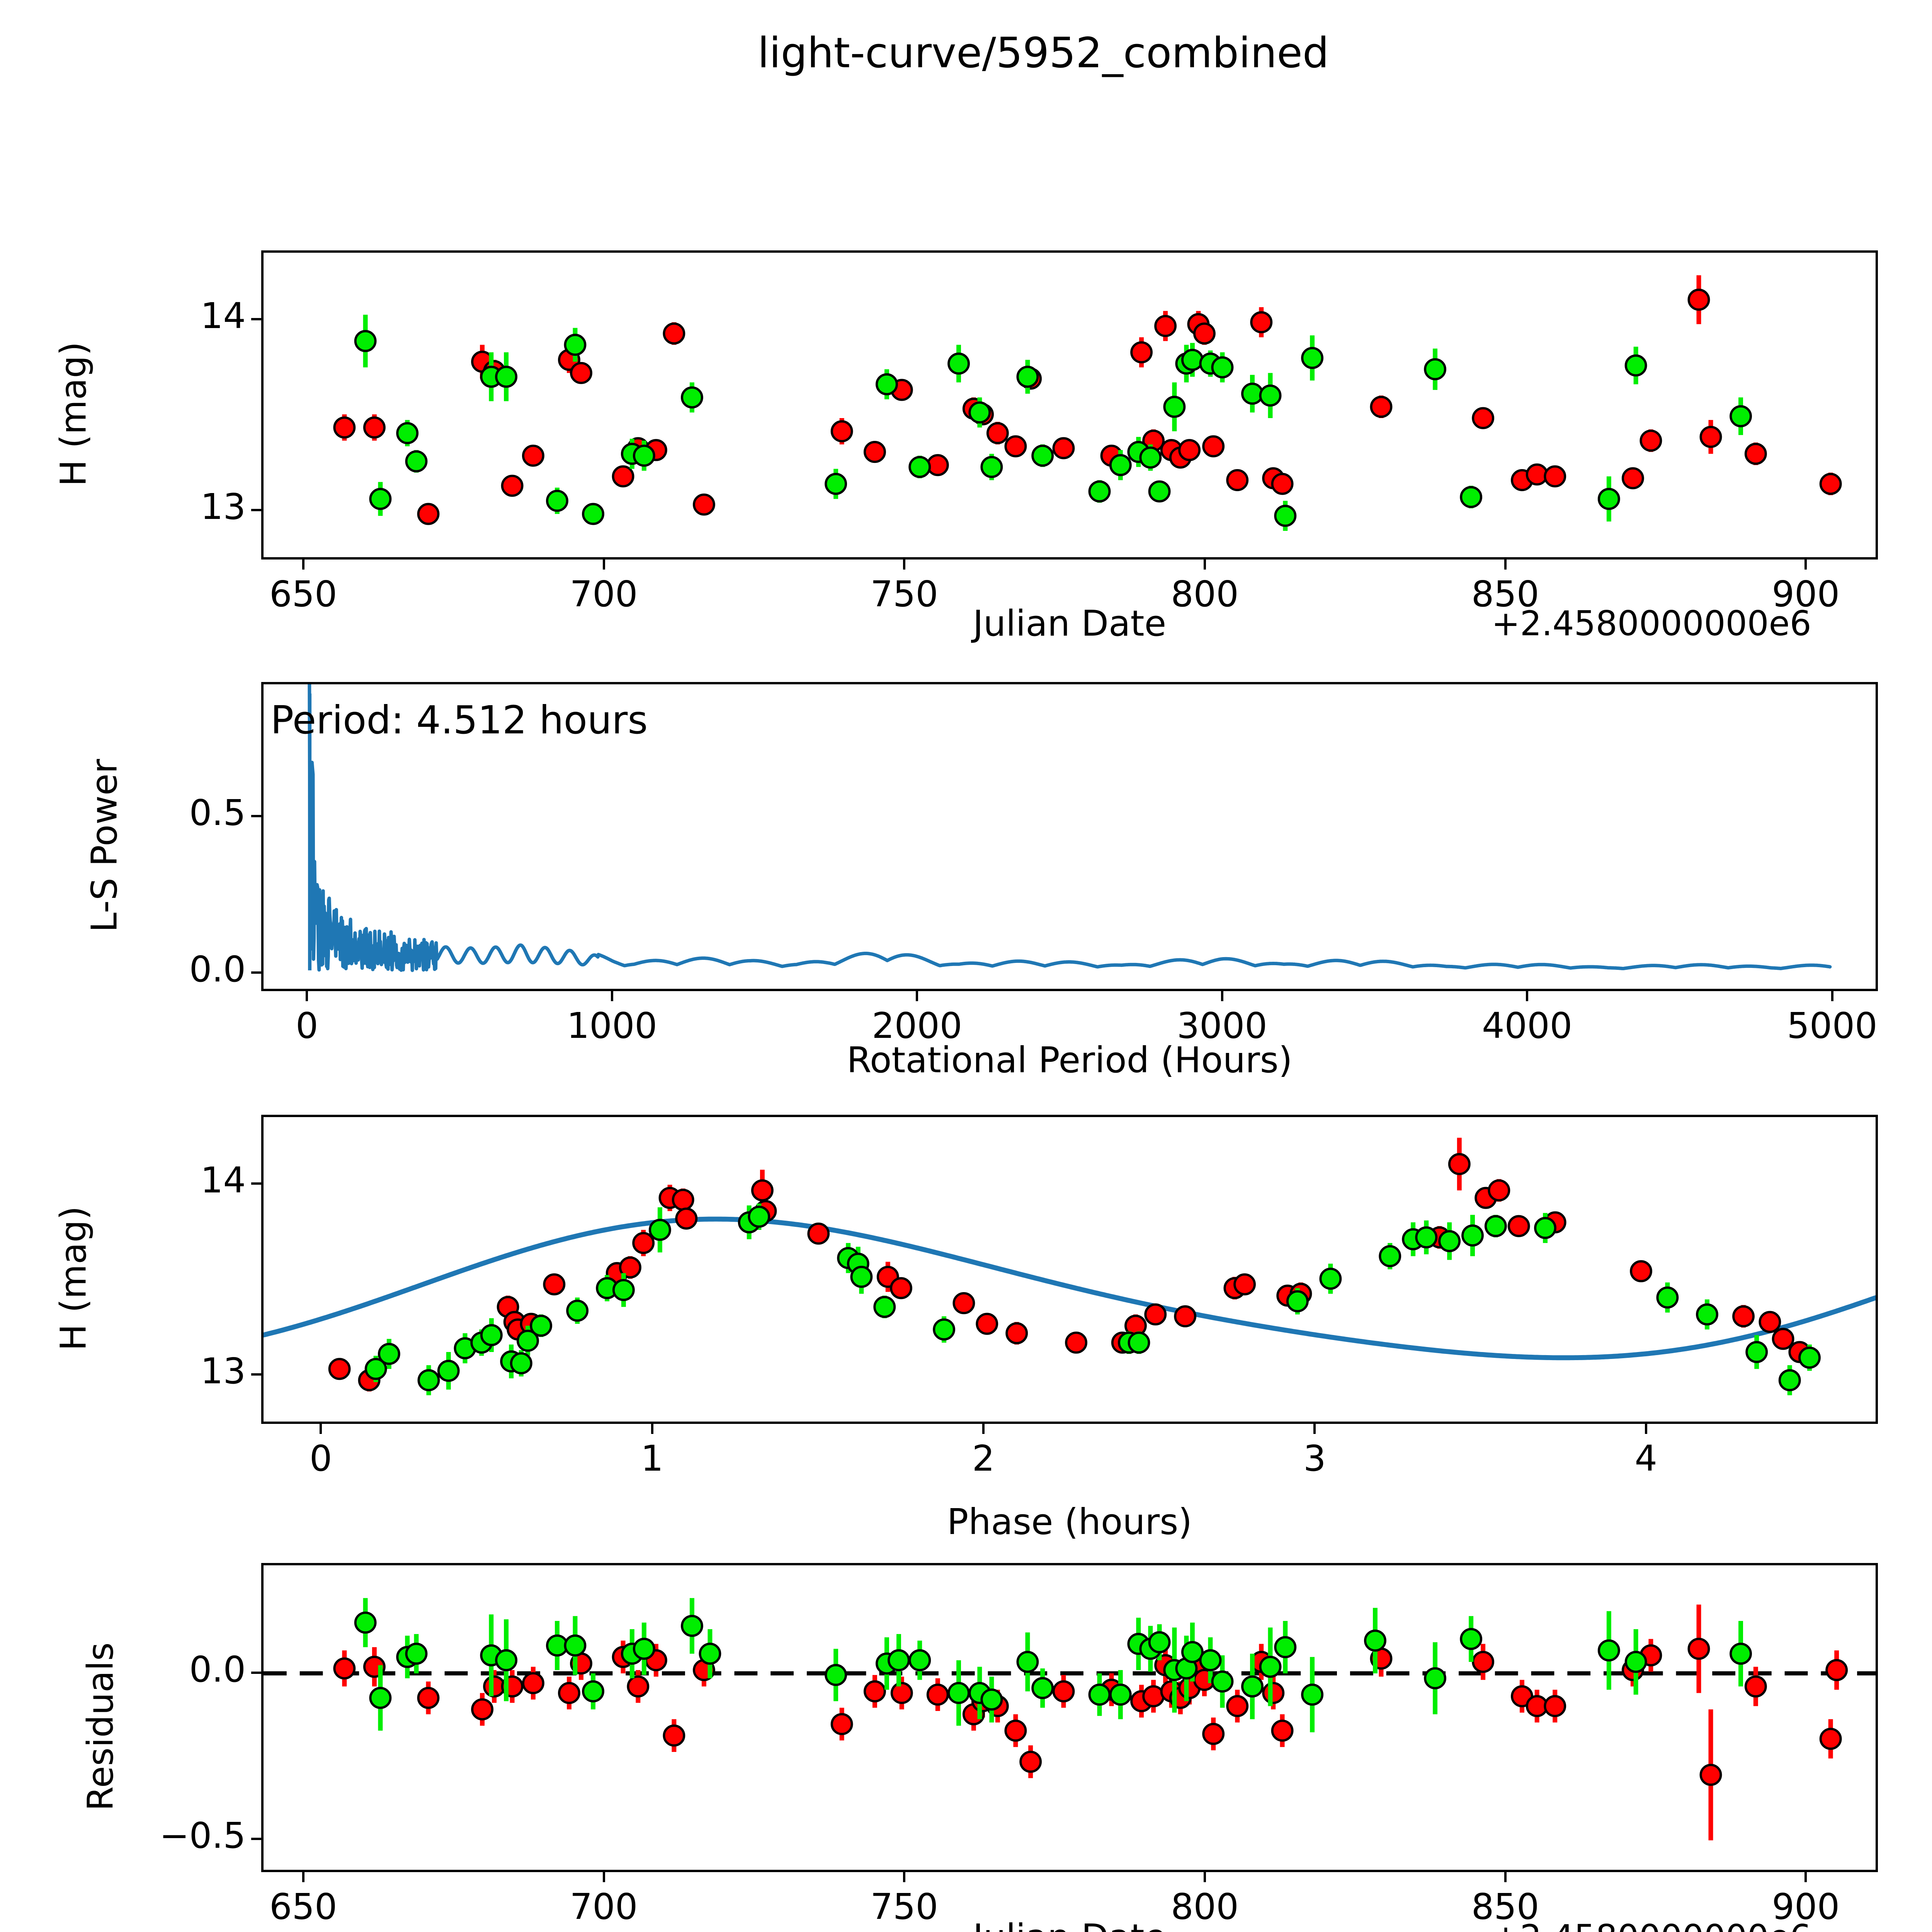 The width and height of the screenshot is (1932, 1932). Describe the element at coordinates (1070, 1289) in the screenshot. I see `phasefold-fit-line` at that location.